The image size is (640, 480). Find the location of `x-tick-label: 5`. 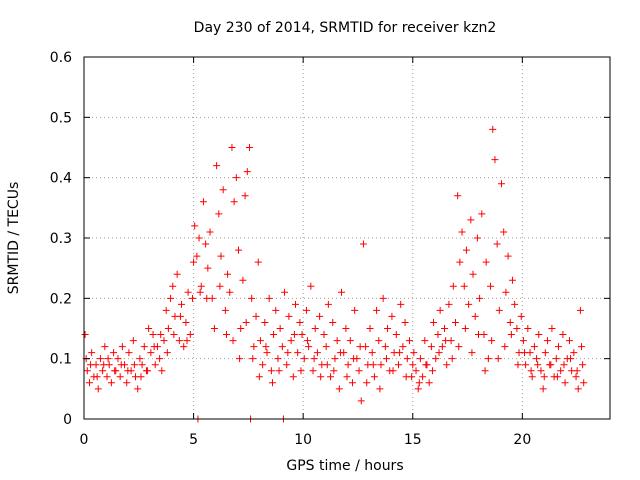

x-tick-label: 5 is located at coordinates (193, 440).